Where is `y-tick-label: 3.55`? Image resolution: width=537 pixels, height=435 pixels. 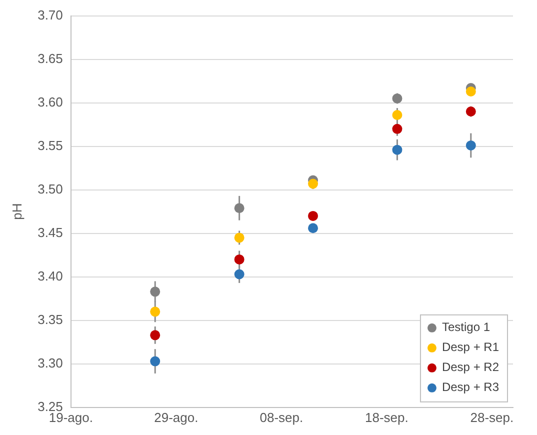 y-tick-label: 3.55 is located at coordinates (50, 145).